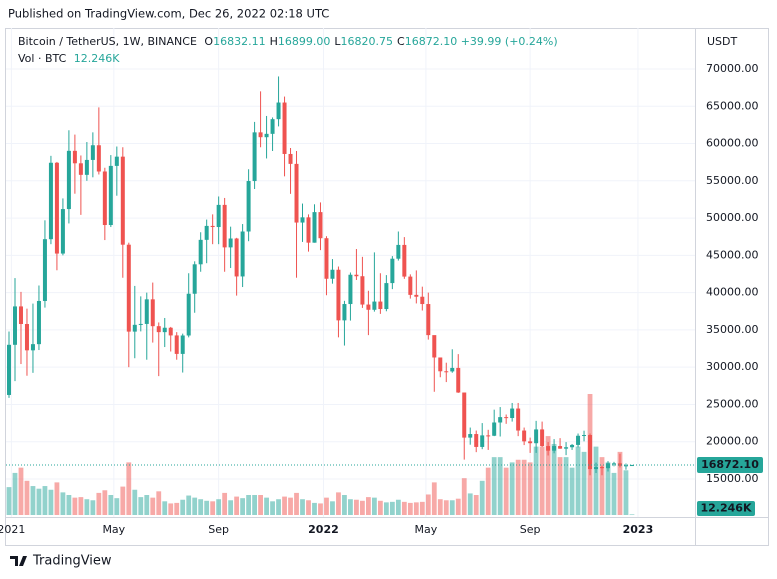 This screenshot has width=777, height=579. What do you see at coordinates (730, 464) in the screenshot?
I see `last-price-label: 16872.10` at bounding box center [730, 464].